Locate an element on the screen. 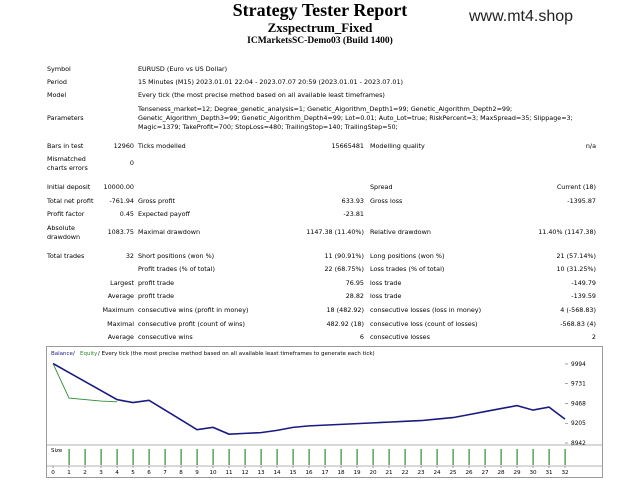 This screenshot has width=640, height=480. long-positions-label: Long positions (won %) is located at coordinates (407, 256).